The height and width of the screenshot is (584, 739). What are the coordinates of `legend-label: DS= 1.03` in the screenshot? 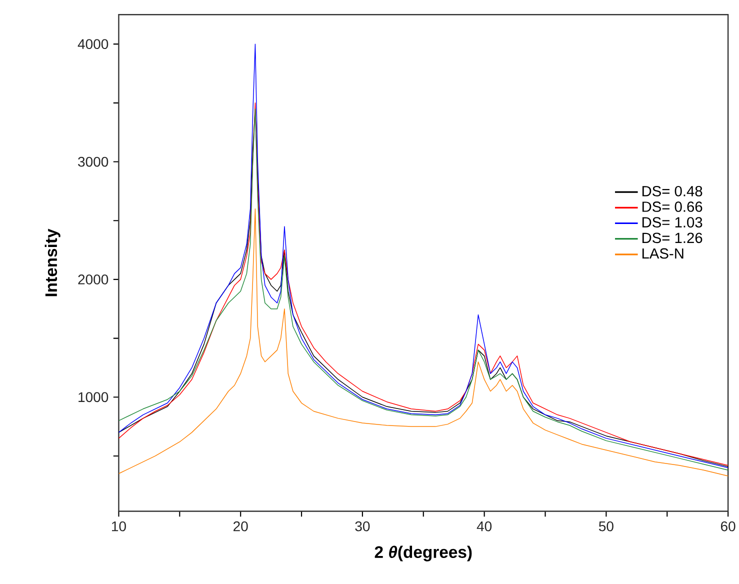 It's located at (672, 222).